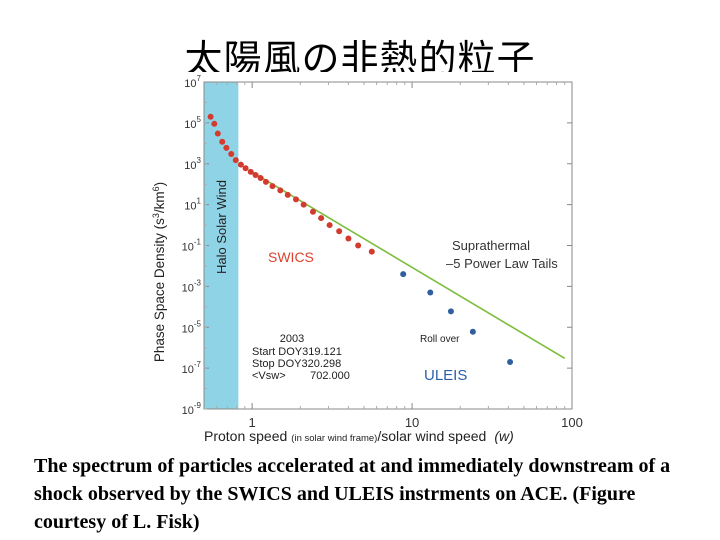 Image resolution: width=720 pixels, height=540 pixels. Describe the element at coordinates (192, 368) in the screenshot. I see `y-tick-label: 10⁻⁷` at that location.